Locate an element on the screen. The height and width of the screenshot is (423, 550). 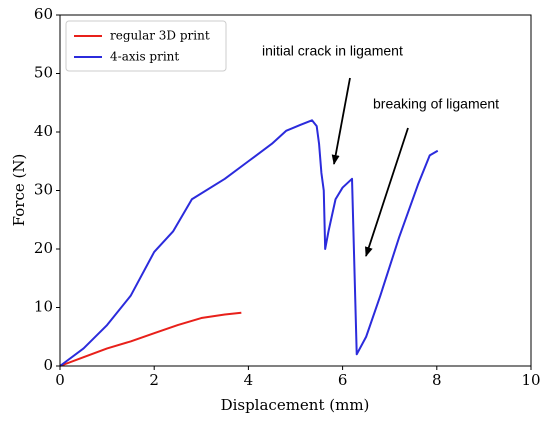
annotation: initial crack in ligament is located at coordinates (332, 51).